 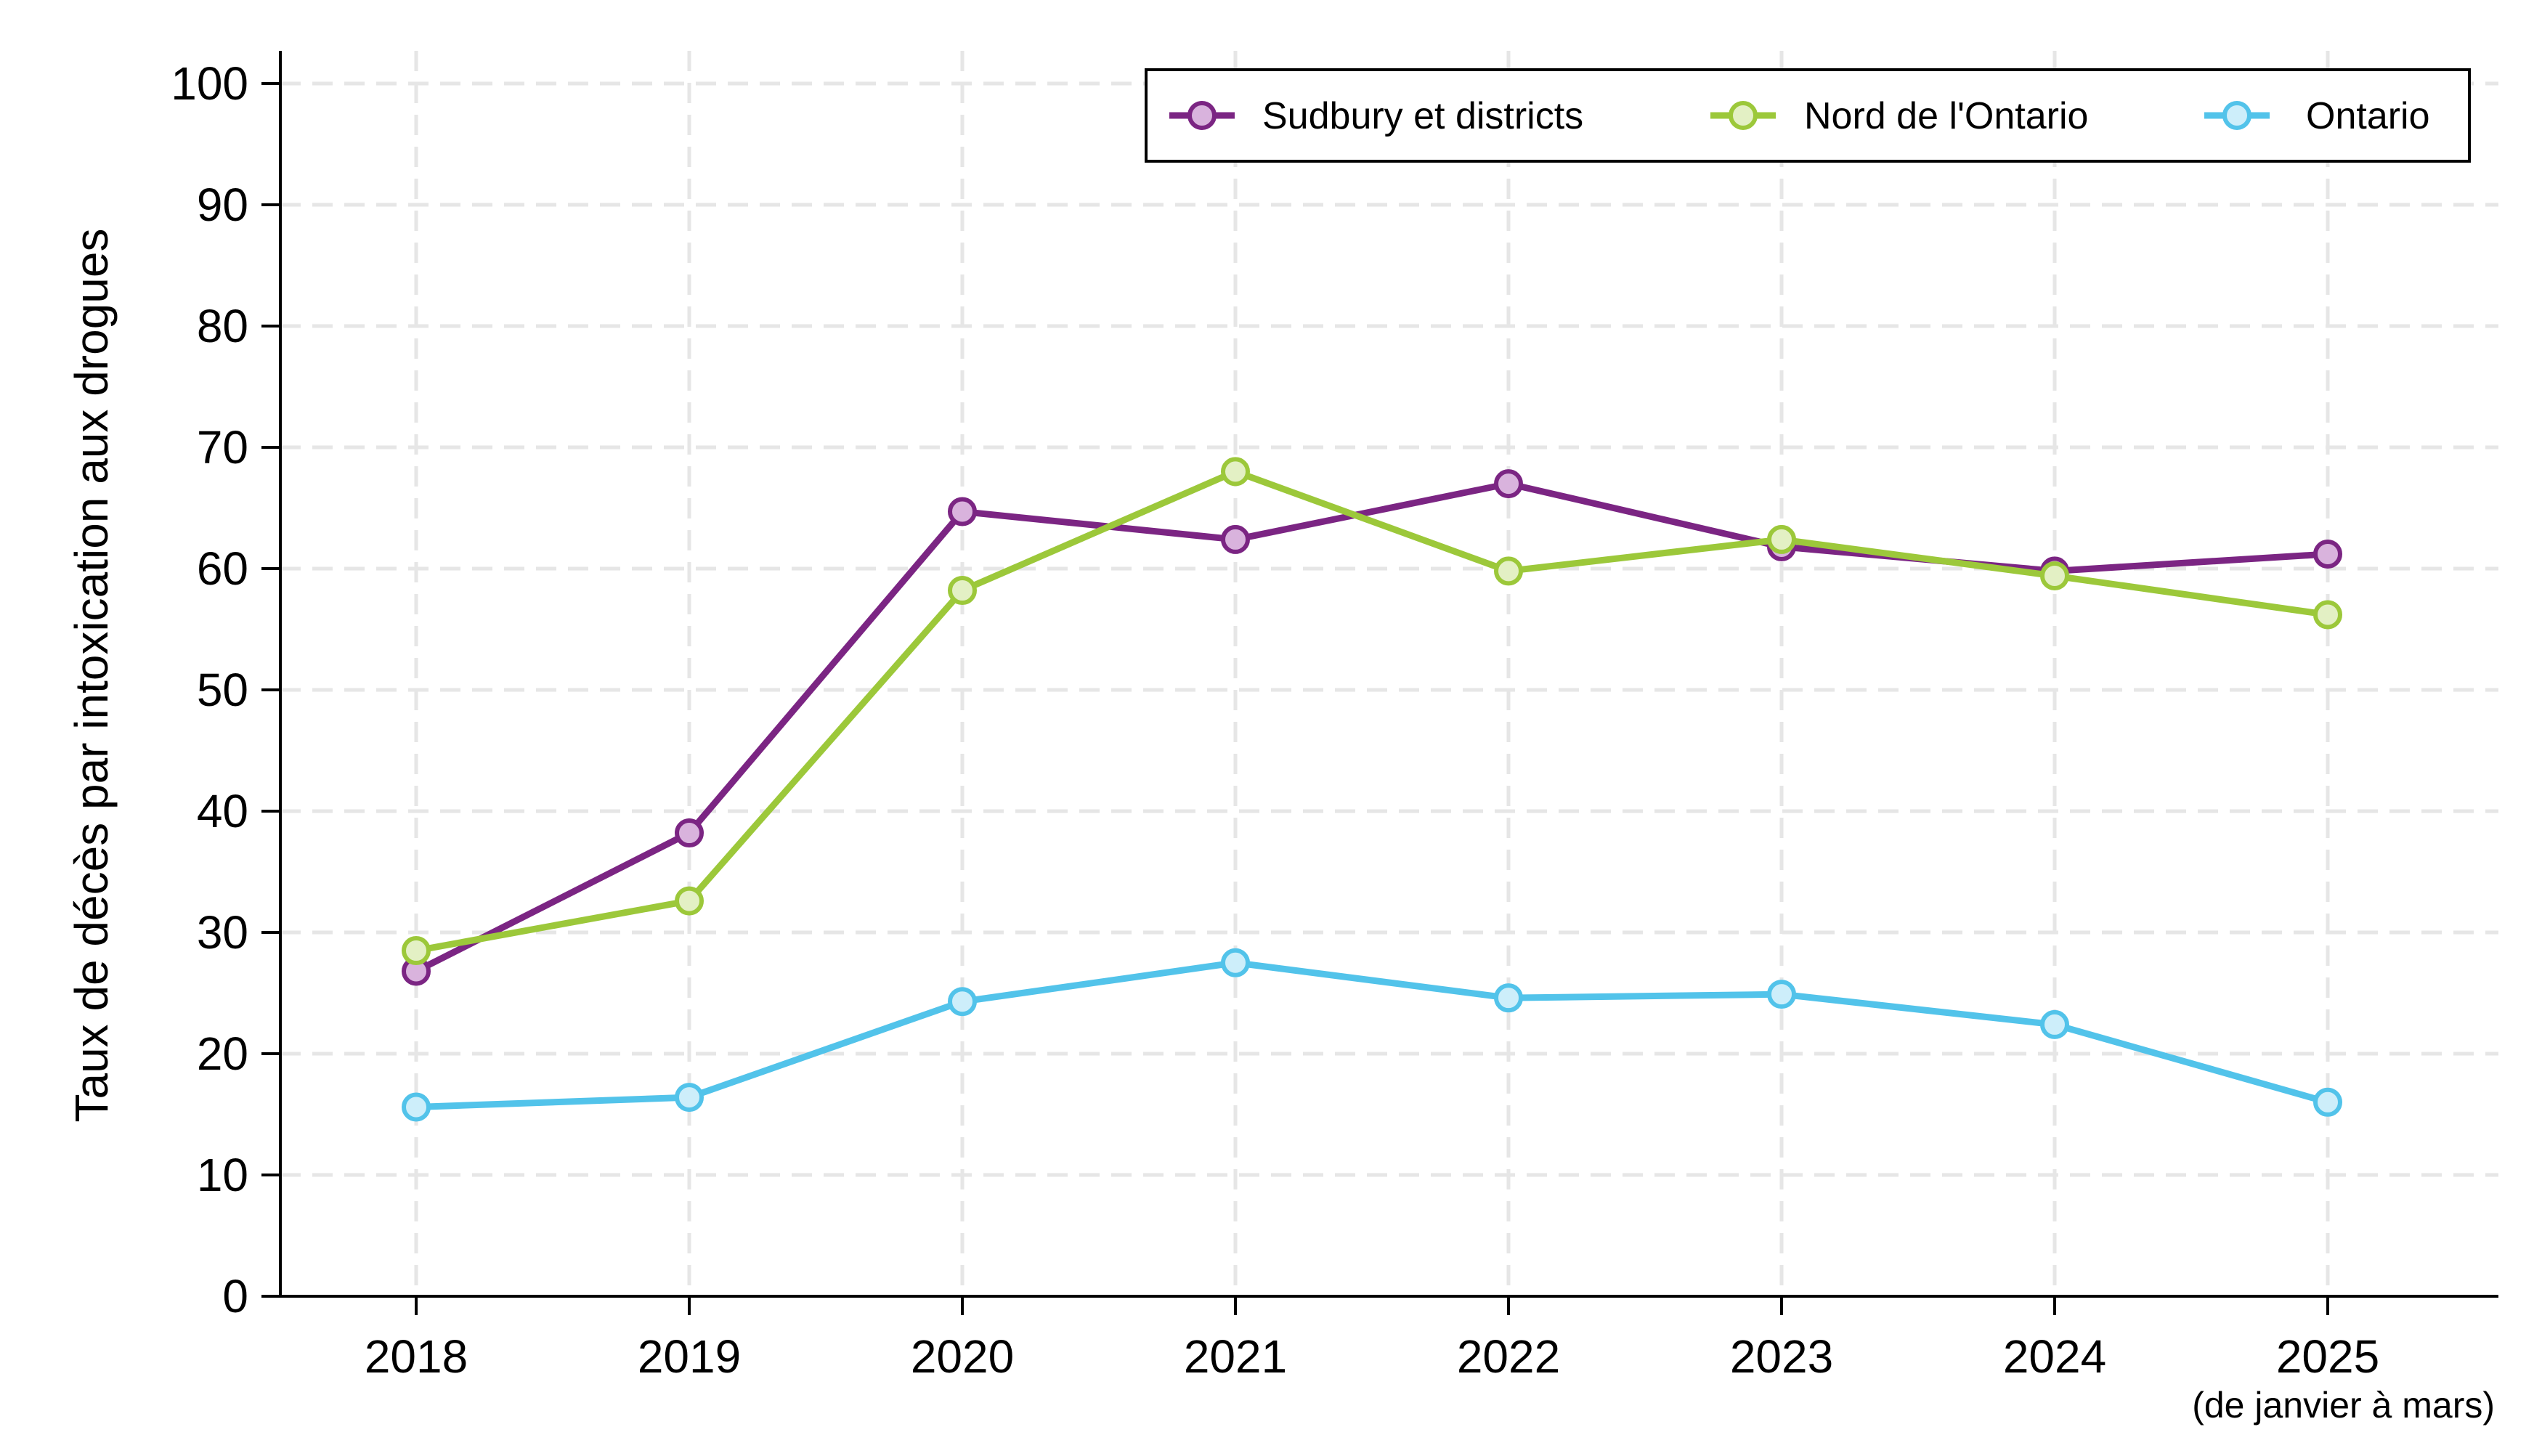 What do you see at coordinates (223, 811) in the screenshot?
I see `y-tick-label: 40` at bounding box center [223, 811].